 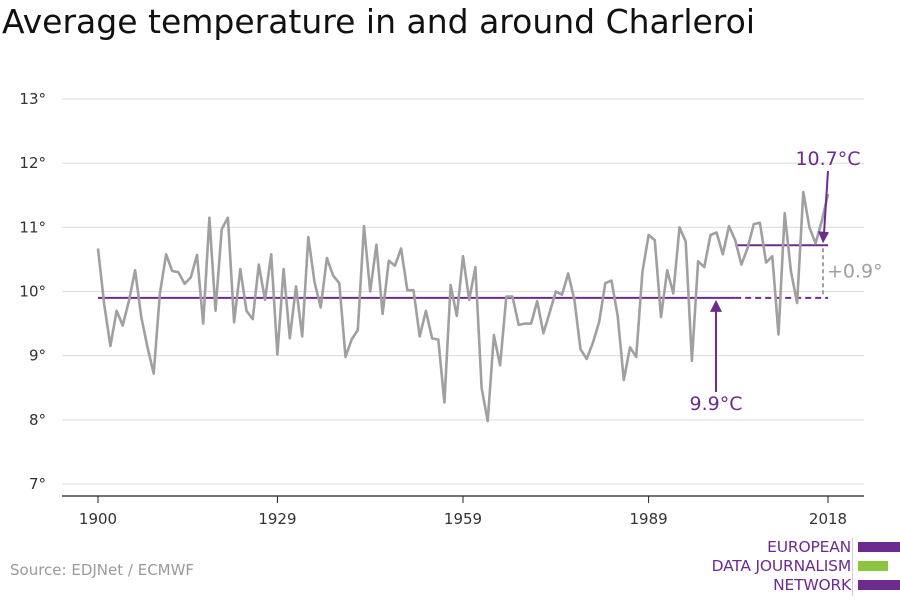 I want to click on source-note: Source: EDJNet / ECMWF, so click(x=102, y=570).